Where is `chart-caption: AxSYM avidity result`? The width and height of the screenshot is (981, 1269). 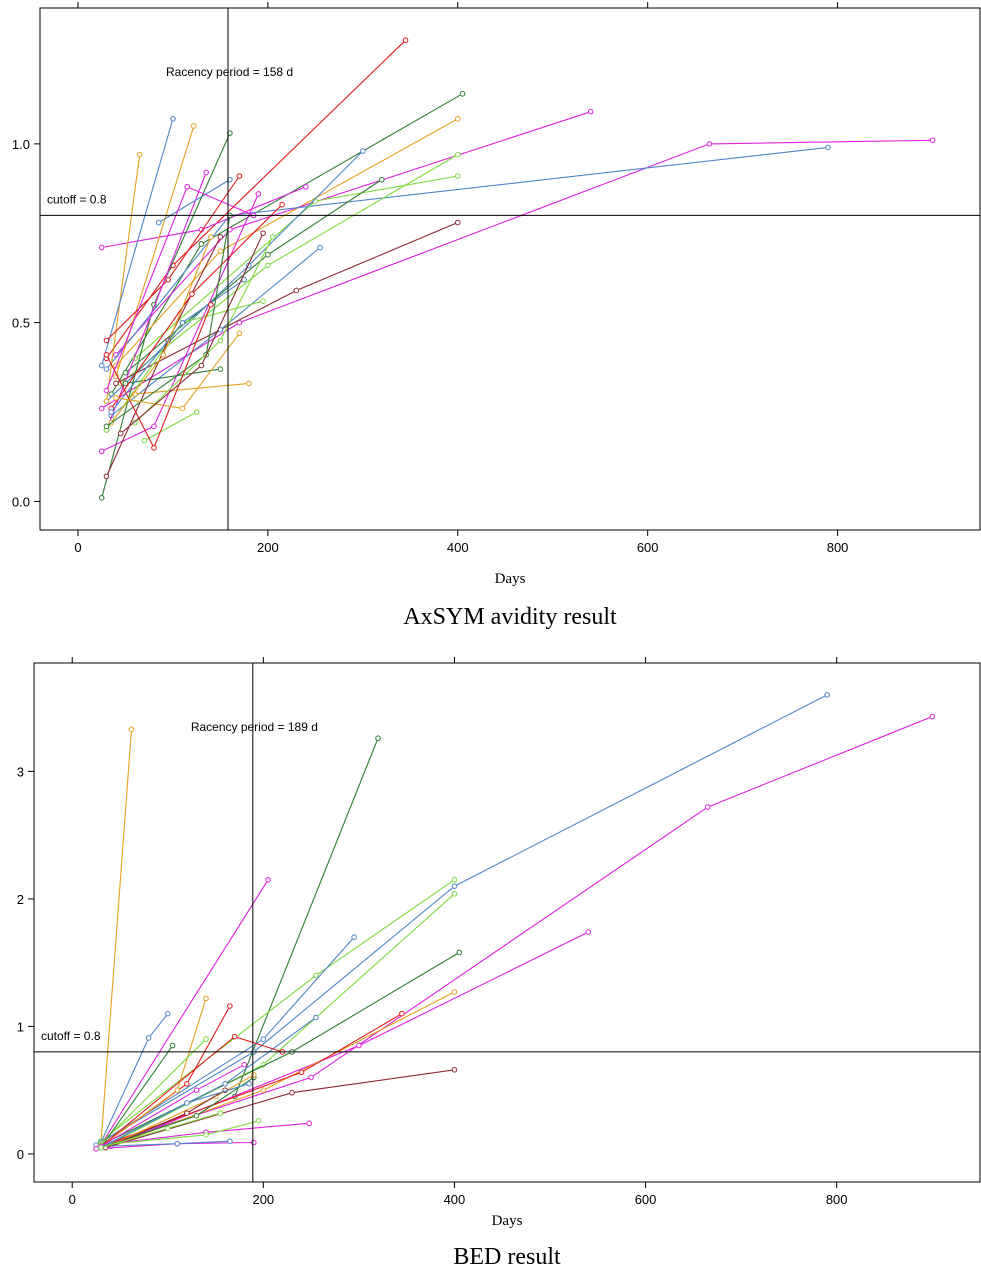 chart-caption: AxSYM avidity result is located at coordinates (510, 617).